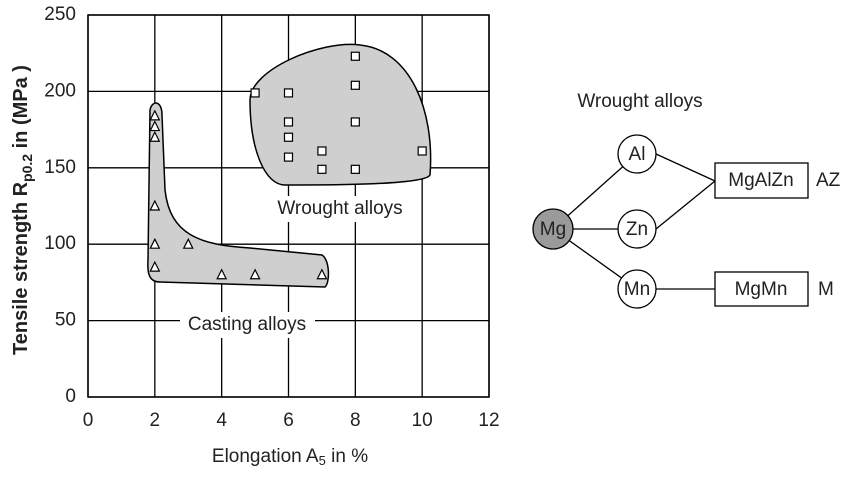  I want to click on diagram-title: Wrought alloys, so click(639, 101).